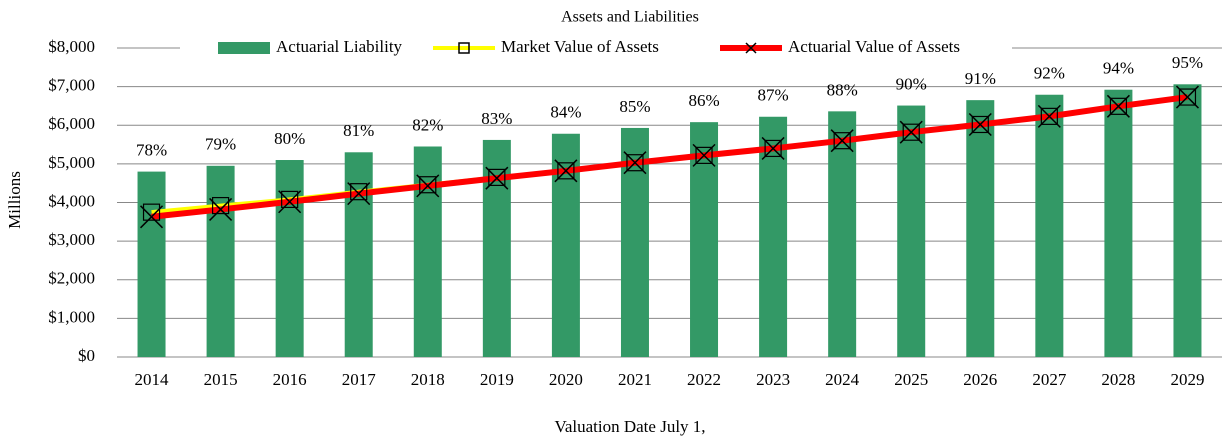 Image resolution: width=1225 pixels, height=441 pixels. What do you see at coordinates (1187, 379) in the screenshot?
I see `x-tick-label: 2029` at bounding box center [1187, 379].